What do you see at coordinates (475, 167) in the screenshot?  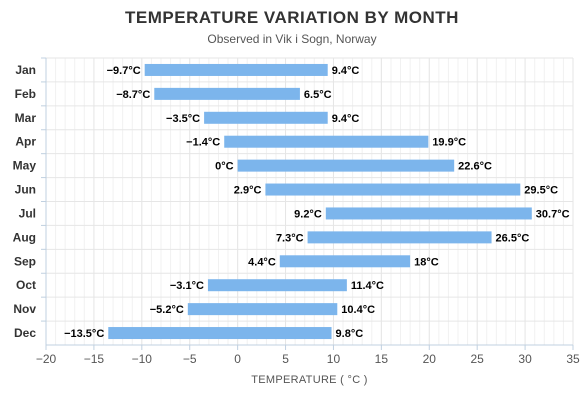 I see `high-data-label: 22.6°C` at bounding box center [475, 167].